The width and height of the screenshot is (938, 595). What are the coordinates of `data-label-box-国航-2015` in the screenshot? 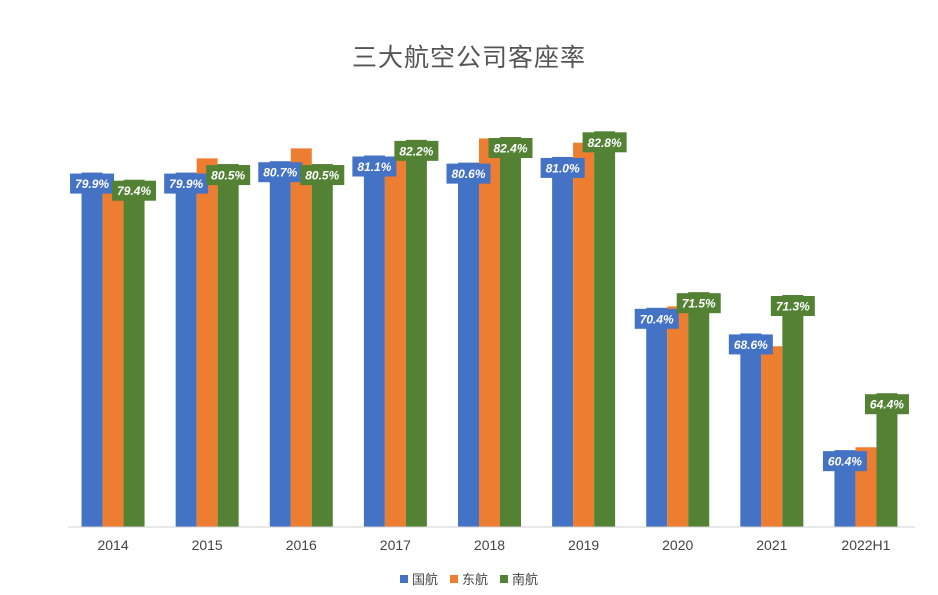 It's located at (186, 183).